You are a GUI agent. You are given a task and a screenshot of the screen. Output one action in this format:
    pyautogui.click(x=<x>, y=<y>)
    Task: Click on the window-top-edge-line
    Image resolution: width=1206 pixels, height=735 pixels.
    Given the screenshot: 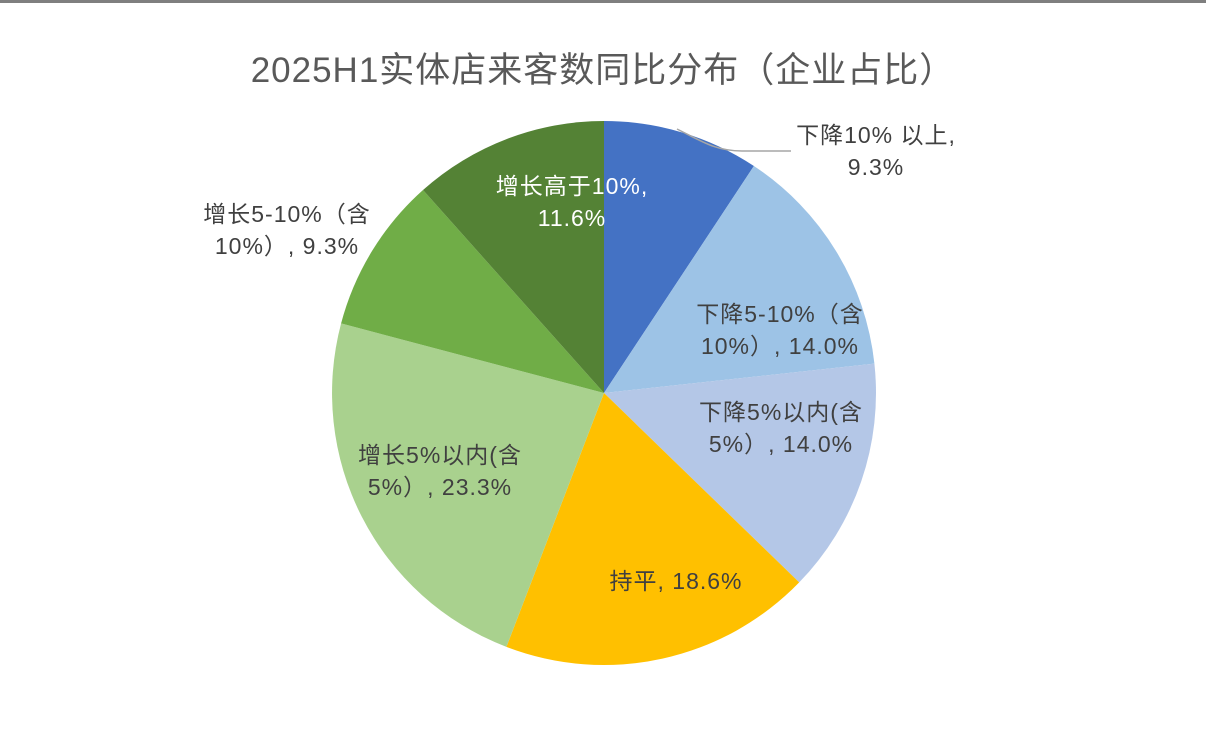 What is the action you would take?
    pyautogui.click(x=603, y=1)
    